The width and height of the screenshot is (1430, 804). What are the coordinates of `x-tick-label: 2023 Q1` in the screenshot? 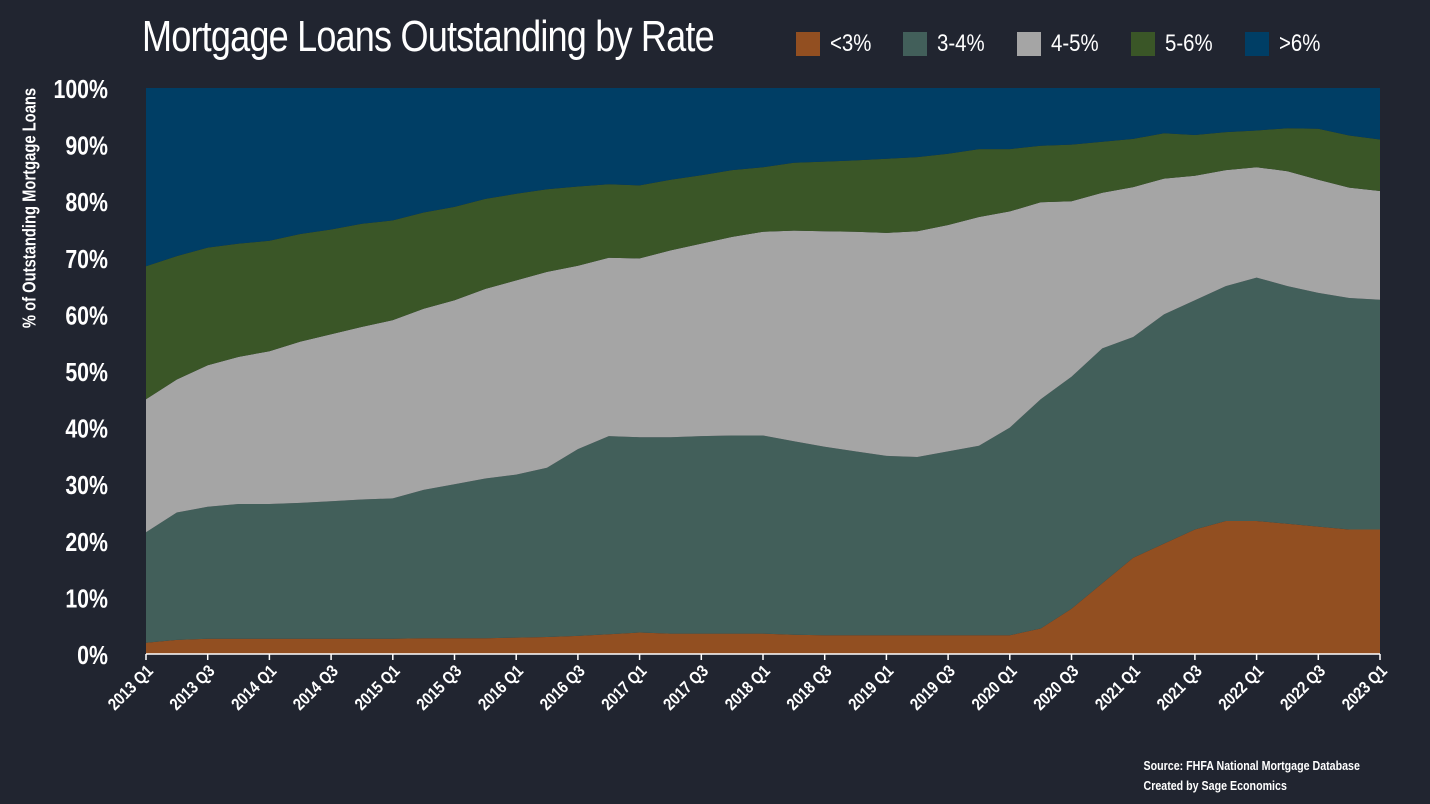 It's located at (1365, 688).